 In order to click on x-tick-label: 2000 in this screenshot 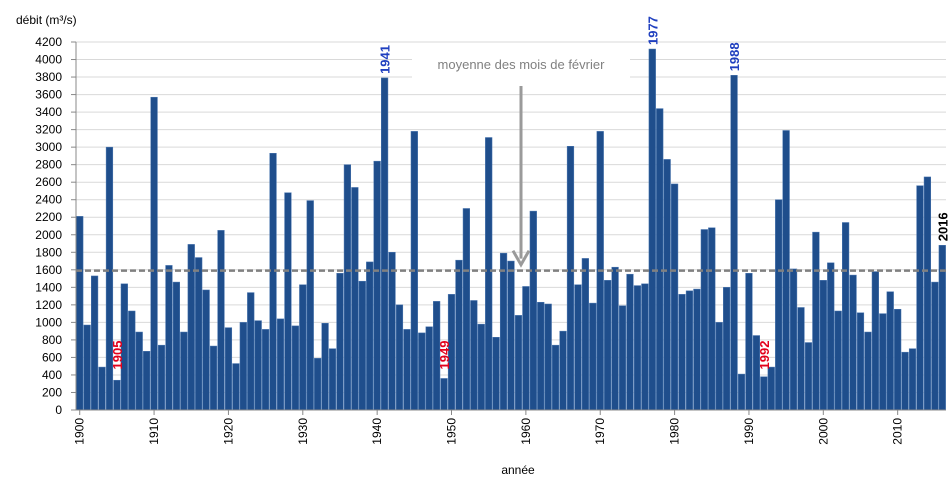, I will do `click(823, 431)`.